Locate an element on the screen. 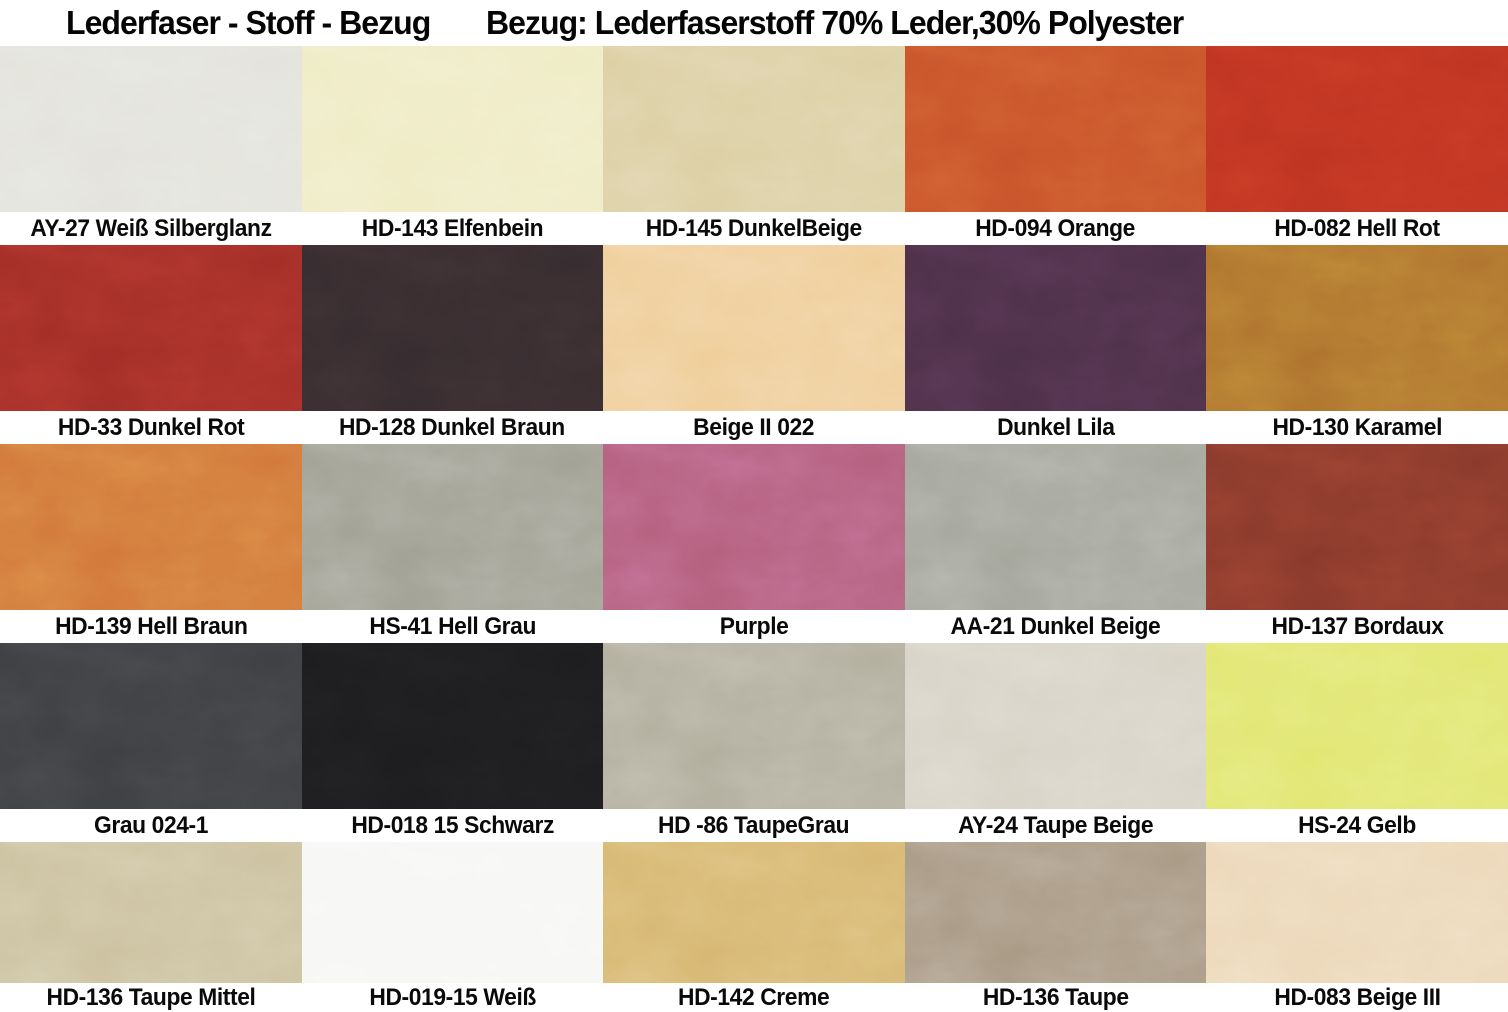 The height and width of the screenshot is (1012, 1508). swatch-label: HD-139 Hell Braun is located at coordinates (151, 626).